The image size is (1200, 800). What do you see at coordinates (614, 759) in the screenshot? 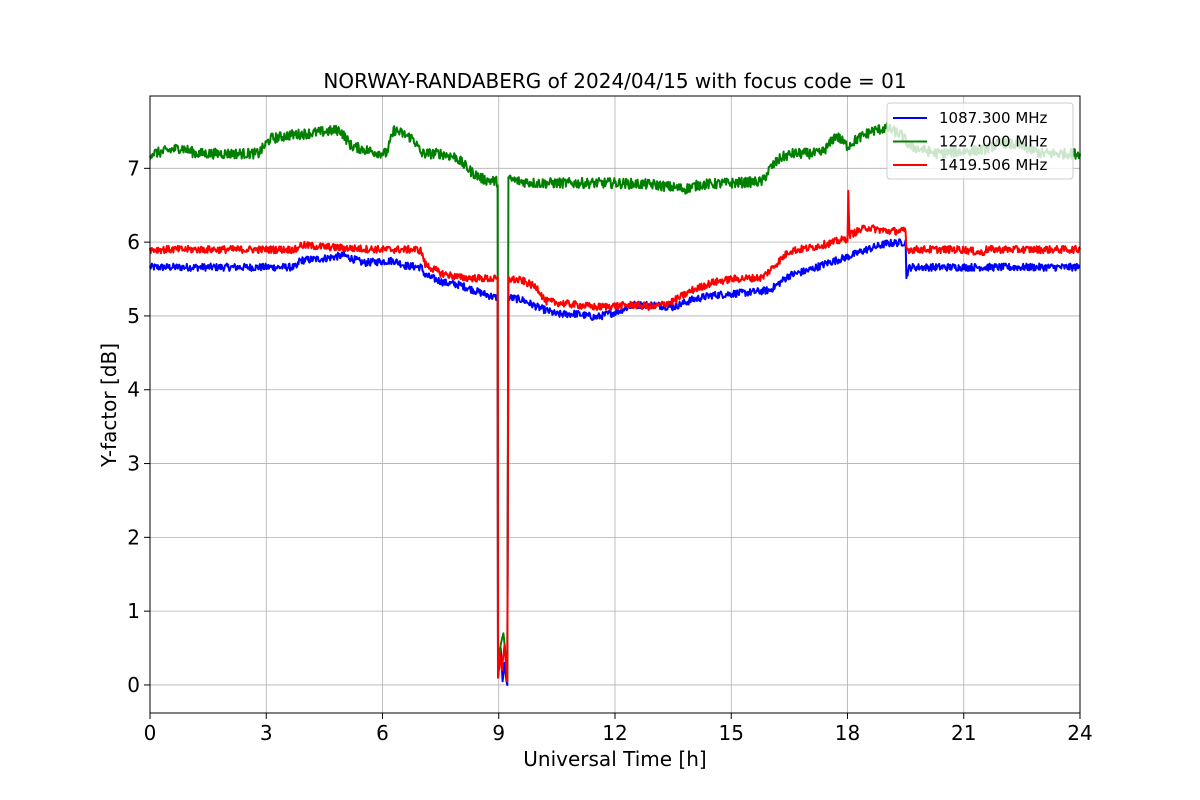
I see `x-axis-title: Universal Time [h]` at bounding box center [614, 759].